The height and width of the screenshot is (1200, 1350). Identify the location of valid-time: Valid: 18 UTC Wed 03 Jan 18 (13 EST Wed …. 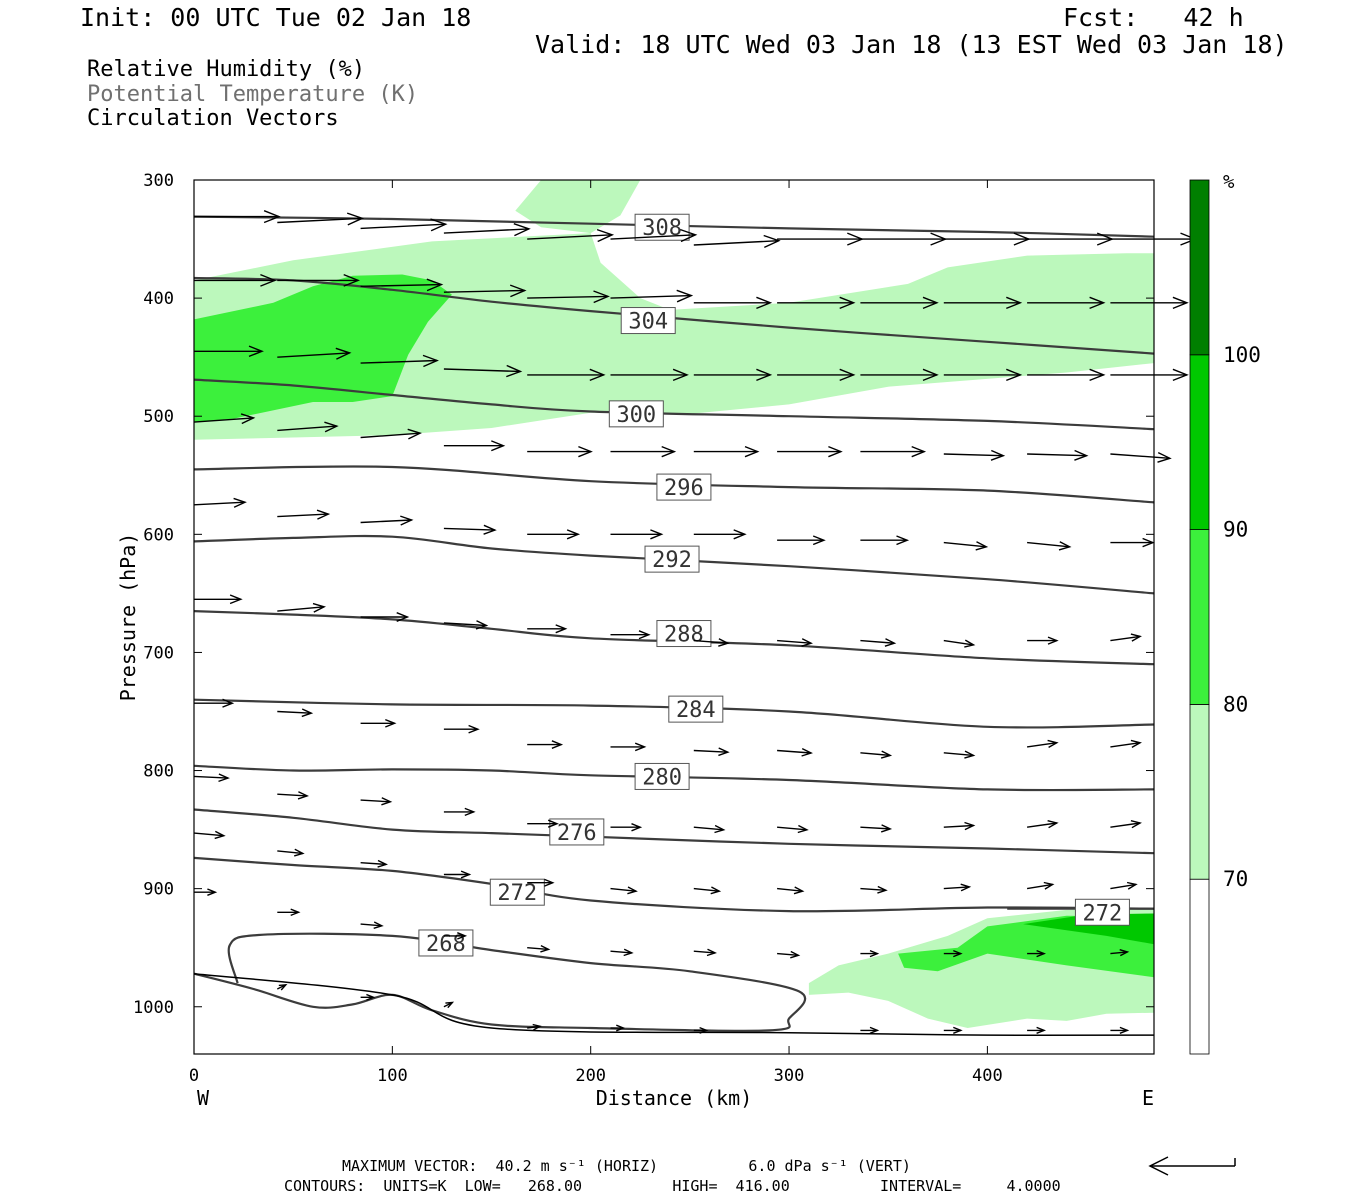
(911, 44).